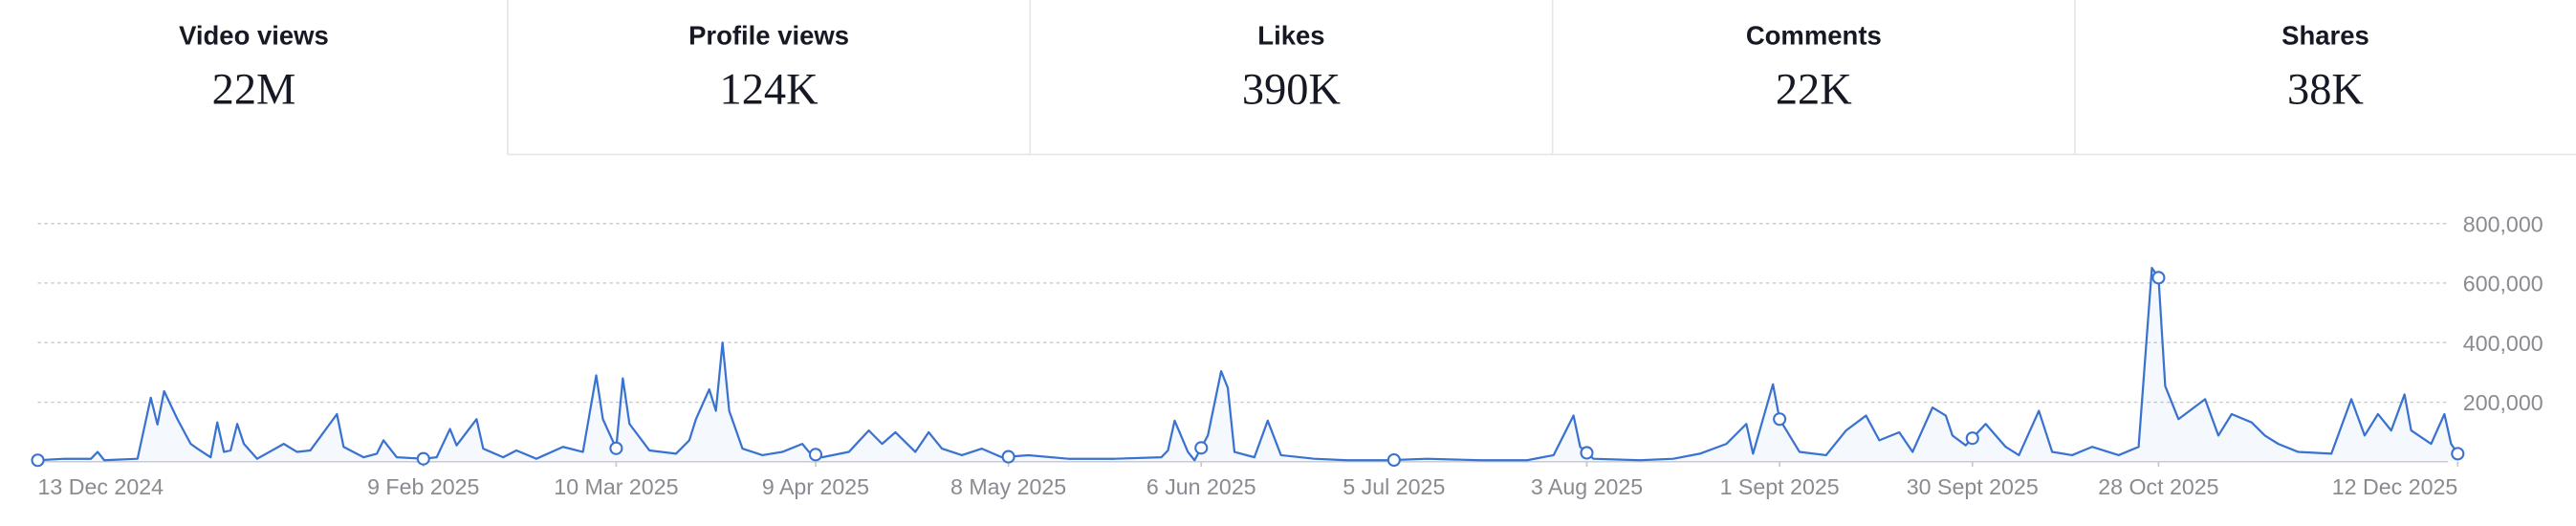  I want to click on x-tick-label: 3 Aug 2025, so click(1587, 486).